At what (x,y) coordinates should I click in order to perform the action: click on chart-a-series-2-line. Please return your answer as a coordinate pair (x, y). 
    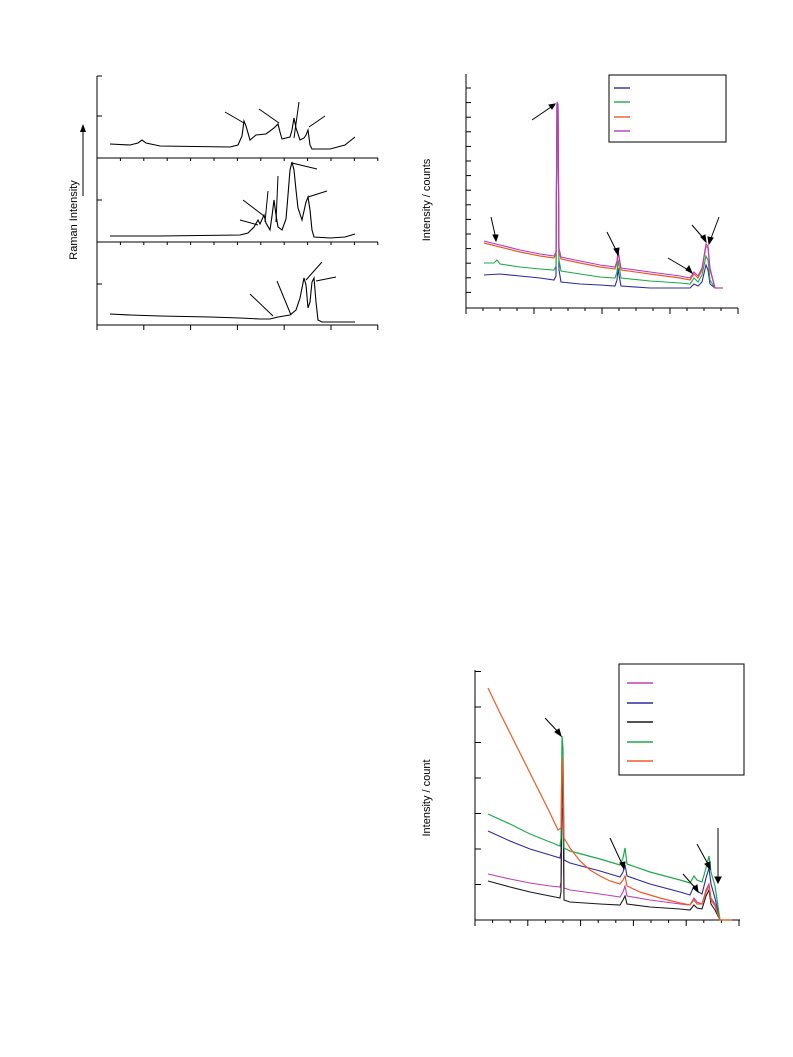
    Looking at the image, I should click on (603, 196).